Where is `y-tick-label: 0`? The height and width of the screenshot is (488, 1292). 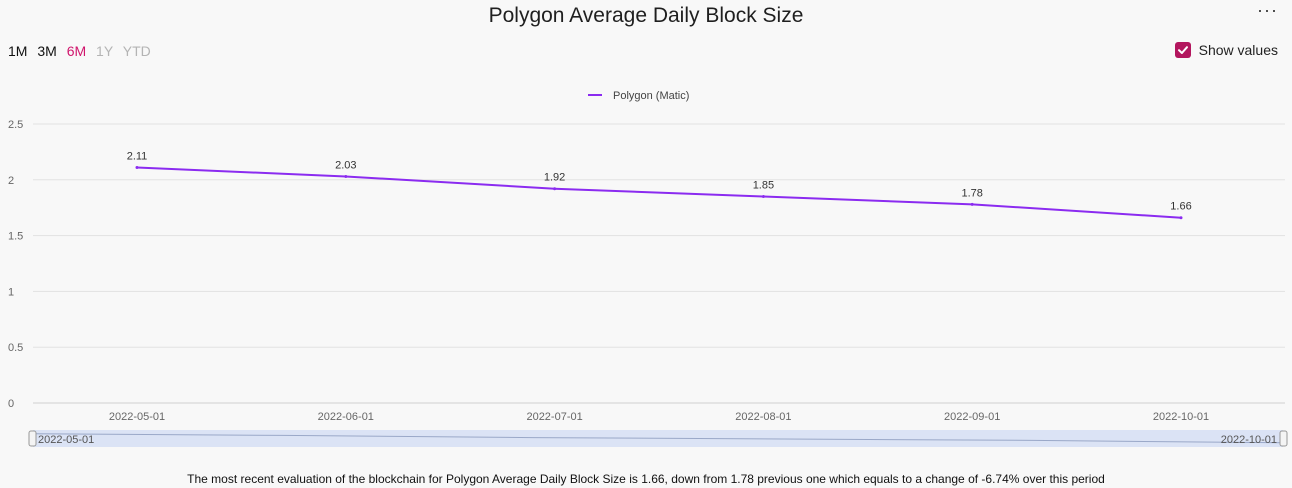 y-tick-label: 0 is located at coordinates (11, 404).